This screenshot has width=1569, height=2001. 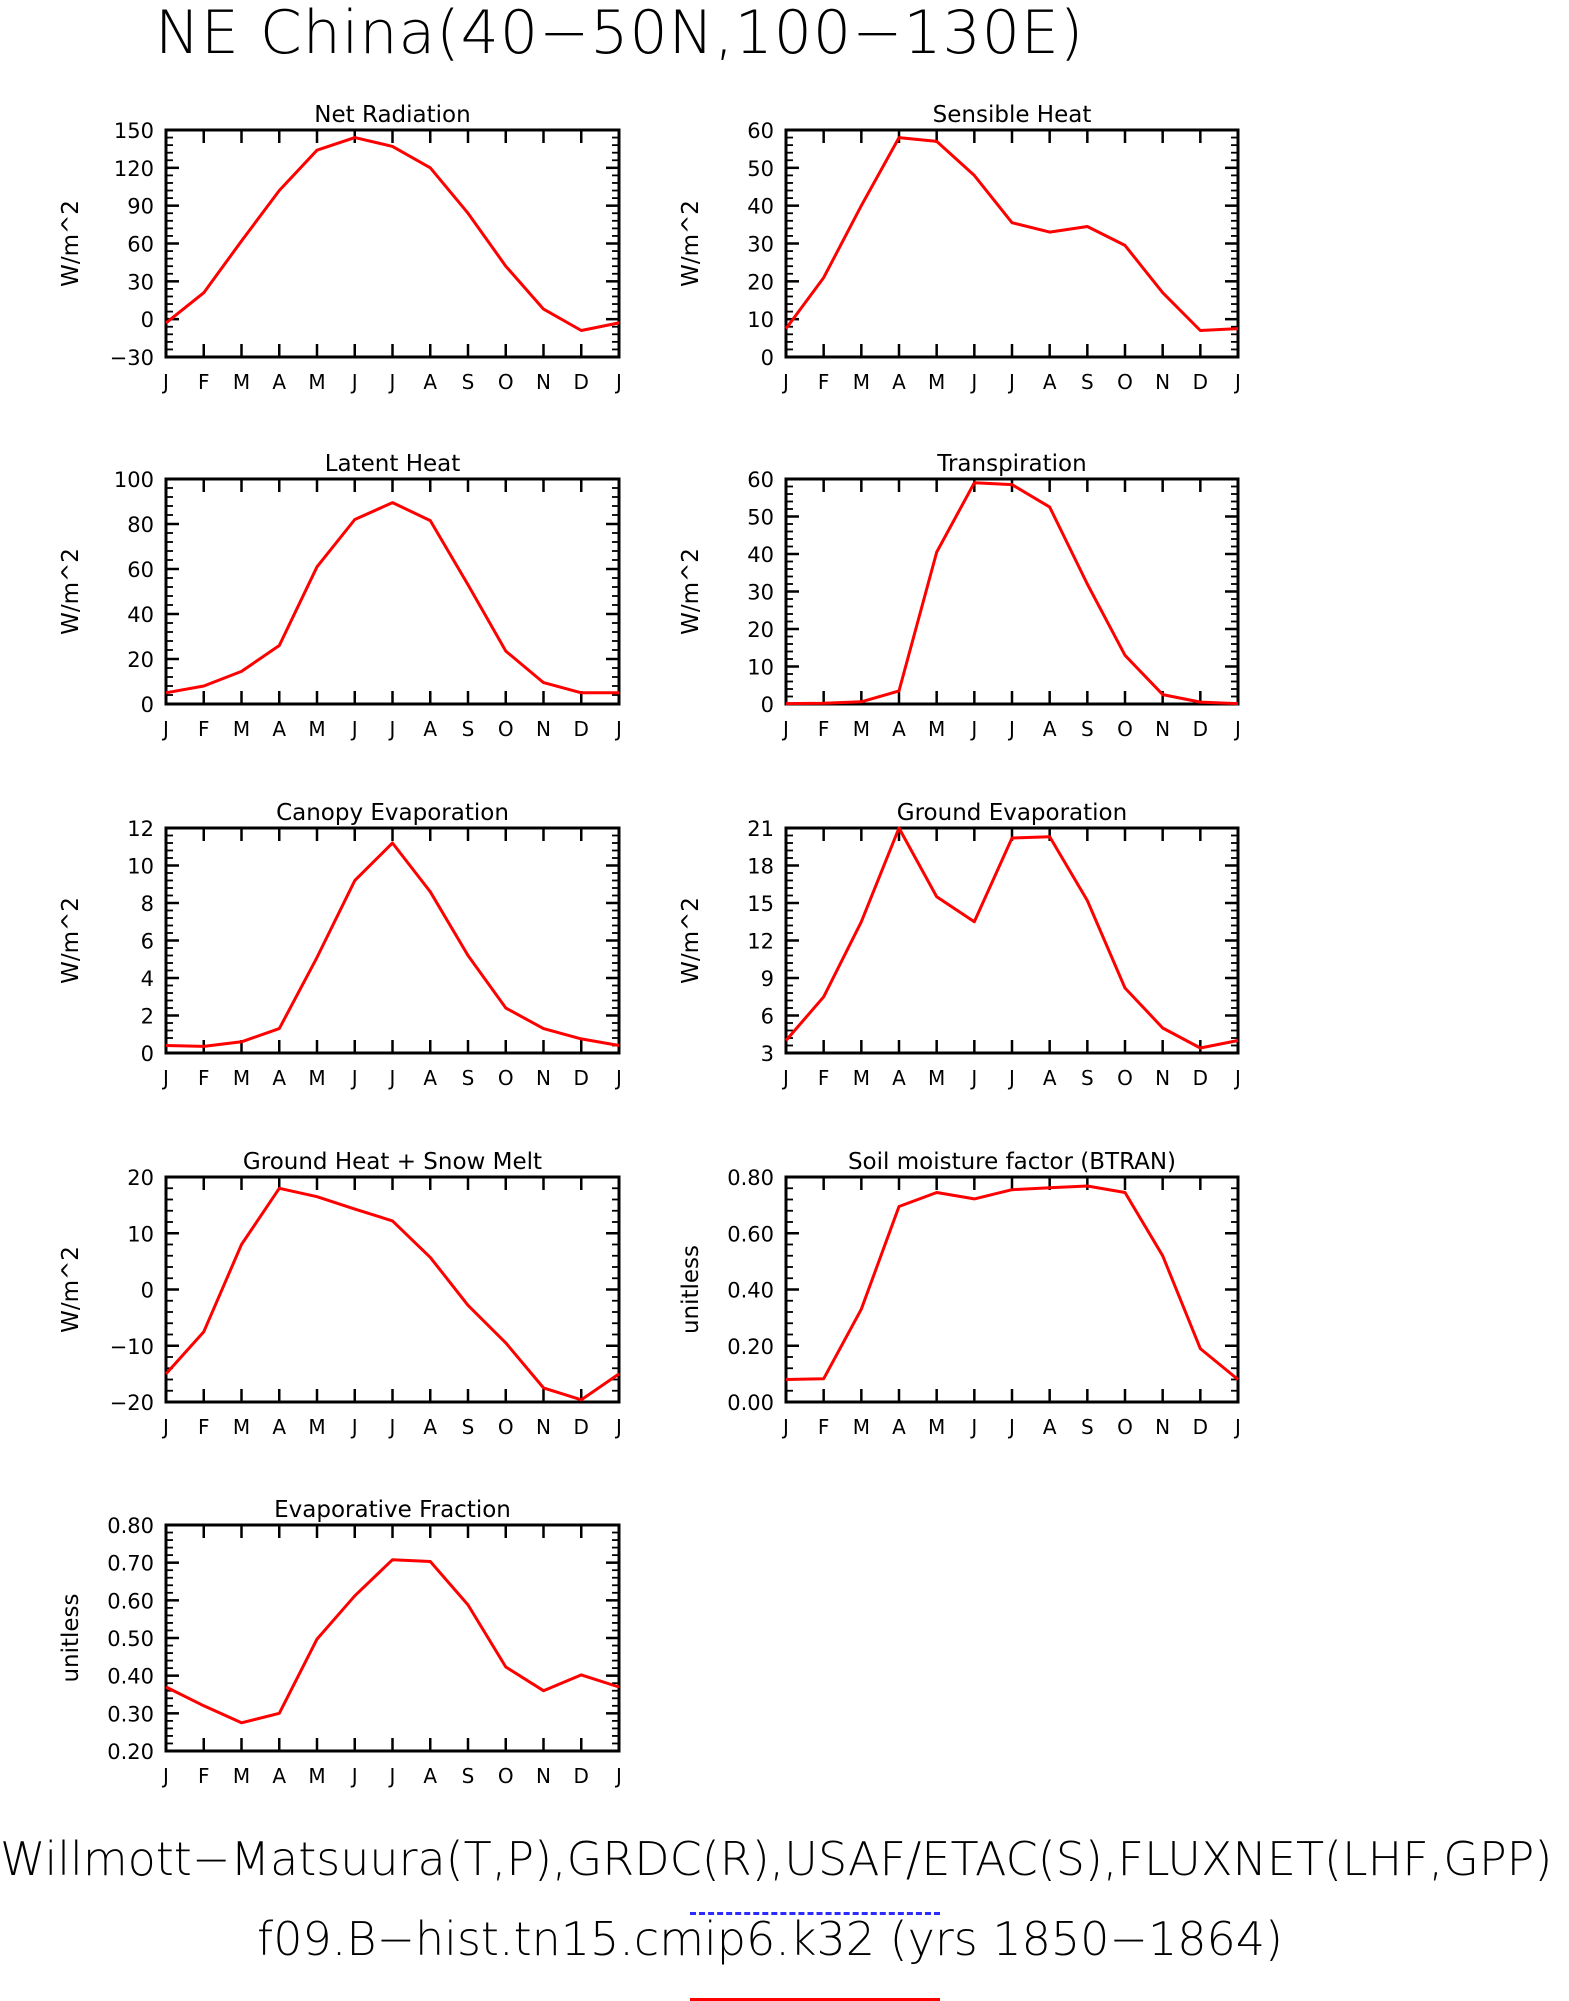 What do you see at coordinates (147, 1291) in the screenshot?
I see `y-tick-label: 0` at bounding box center [147, 1291].